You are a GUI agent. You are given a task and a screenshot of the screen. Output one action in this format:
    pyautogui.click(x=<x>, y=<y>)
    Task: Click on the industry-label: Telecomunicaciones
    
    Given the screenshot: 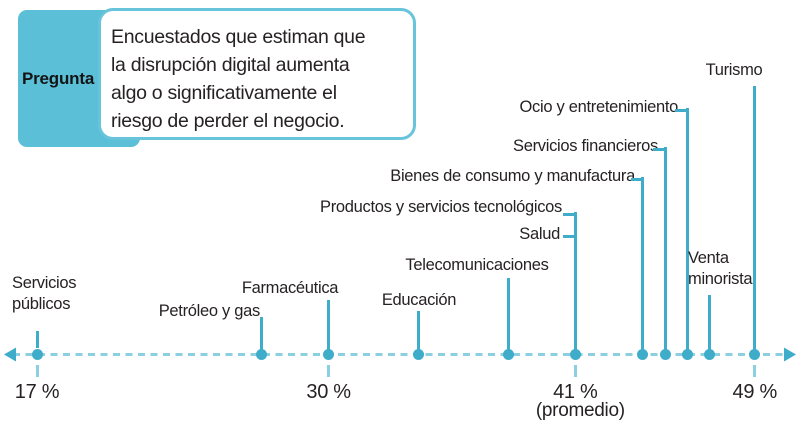 What is the action you would take?
    pyautogui.click(x=477, y=265)
    